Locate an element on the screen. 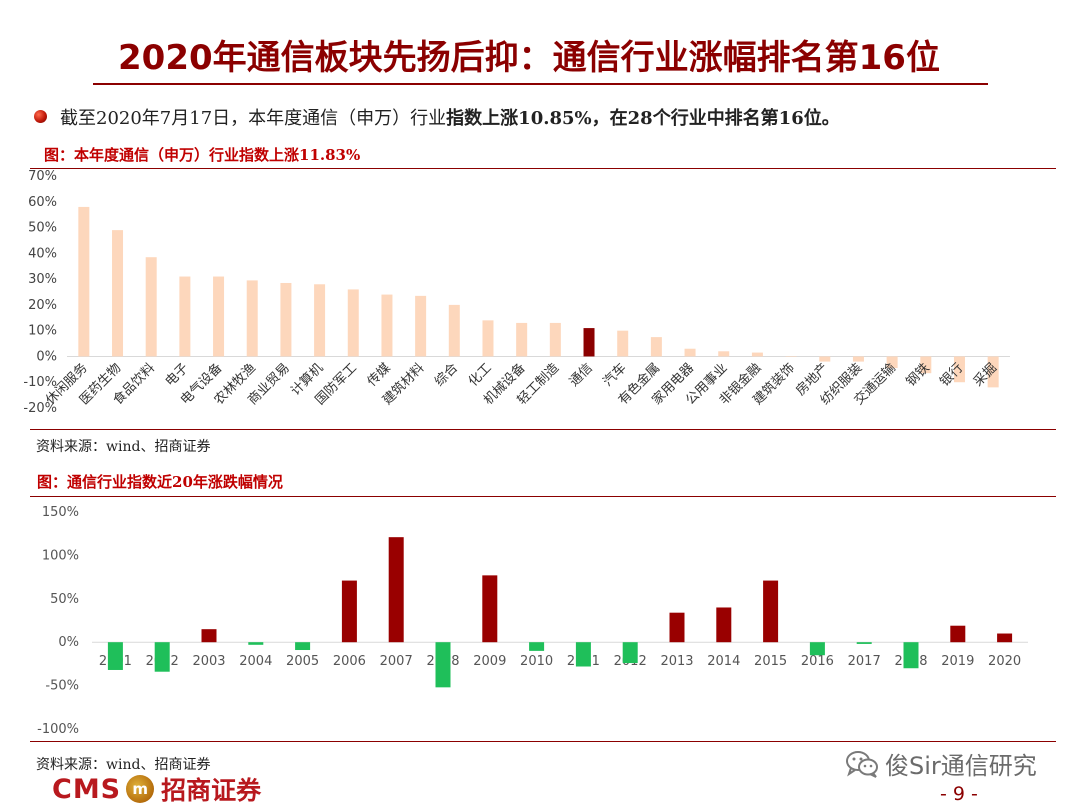 Image resolution: width=1080 pixels, height=811 pixels. bar-2007 is located at coordinates (396, 590).